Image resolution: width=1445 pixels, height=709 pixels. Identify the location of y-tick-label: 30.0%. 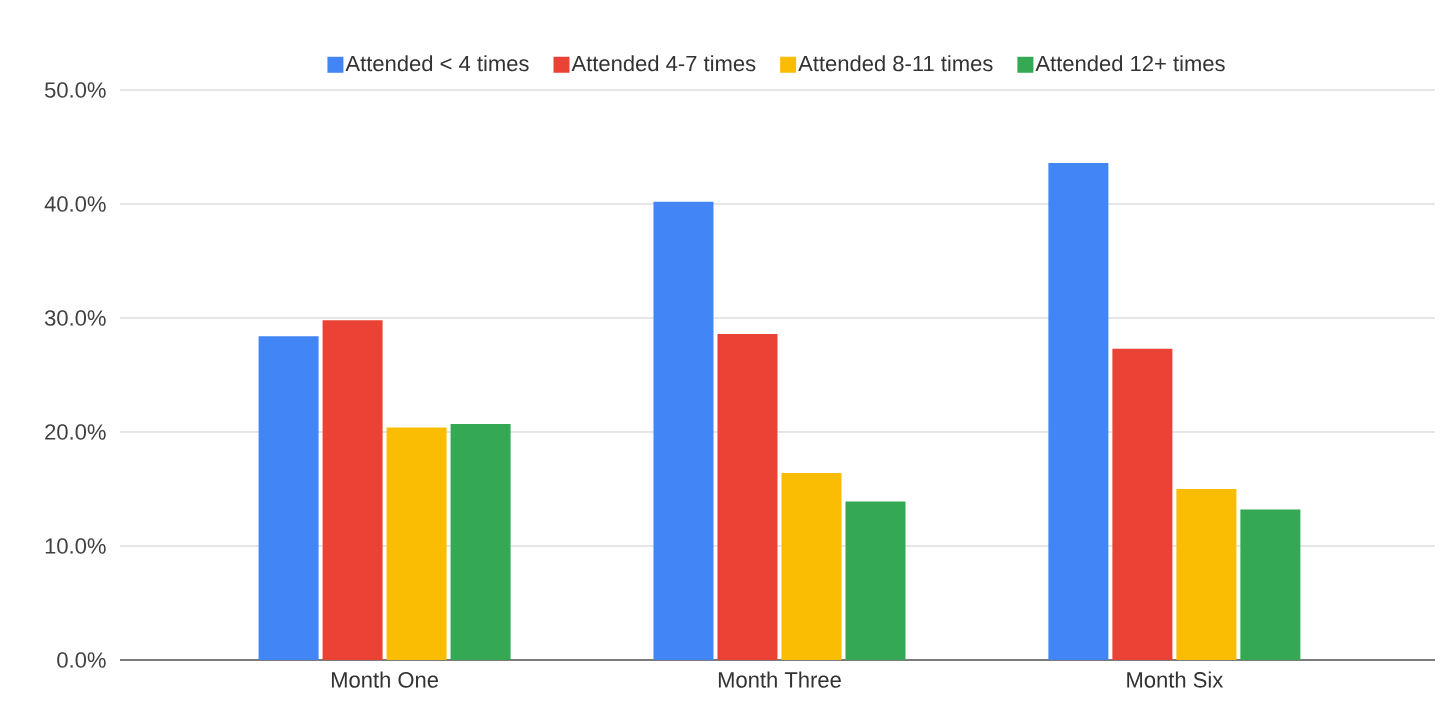
(75, 318).